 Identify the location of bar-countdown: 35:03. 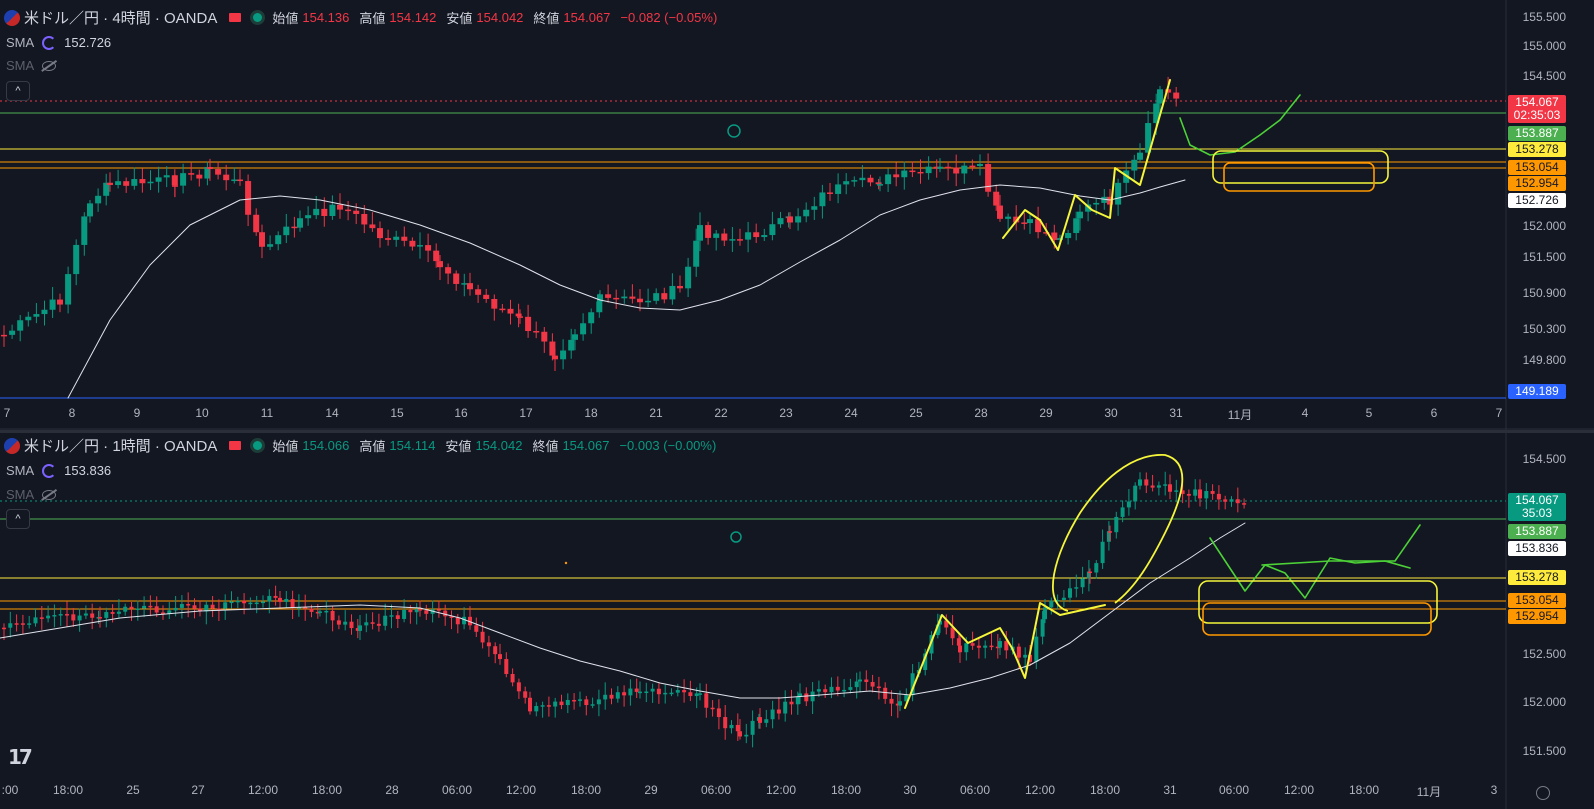
(1537, 513).